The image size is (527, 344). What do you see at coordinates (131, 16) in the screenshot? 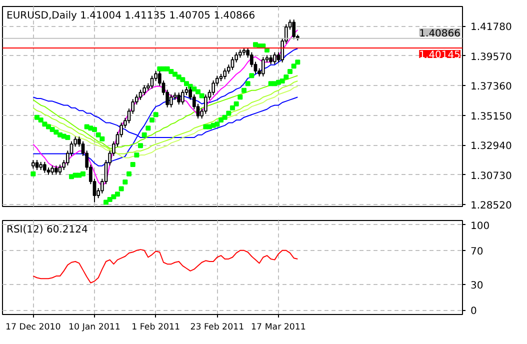
I see `chart-title: EURUSD,Daily 1.41004 1.41135 1.40705 1.40866` at bounding box center [131, 16].